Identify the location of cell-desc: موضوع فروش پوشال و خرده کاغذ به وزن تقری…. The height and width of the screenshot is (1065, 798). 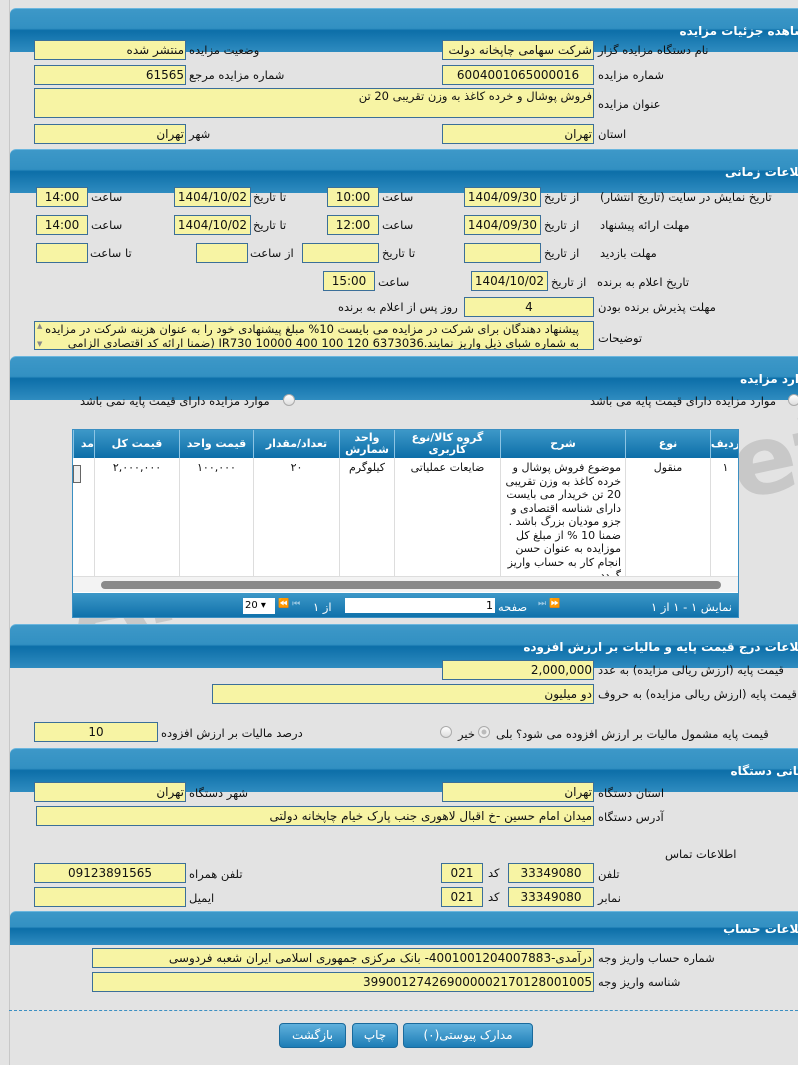
(562, 520).